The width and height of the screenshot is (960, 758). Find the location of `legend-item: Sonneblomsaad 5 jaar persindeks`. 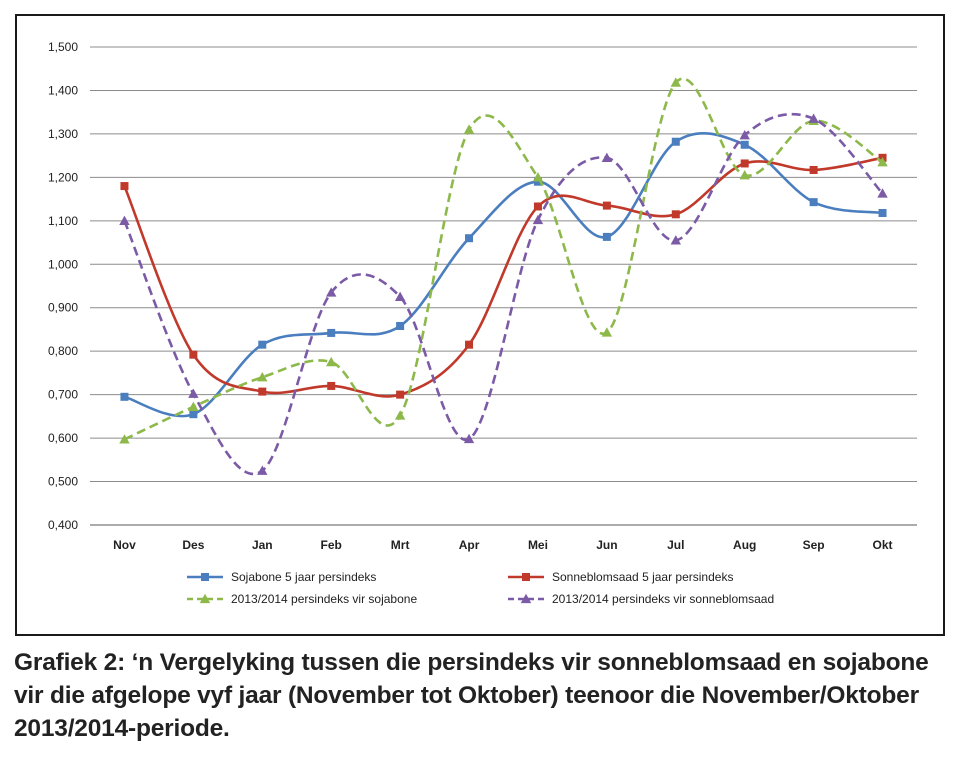

legend-item: Sonneblomsaad 5 jaar persindeks is located at coordinates (620, 577).